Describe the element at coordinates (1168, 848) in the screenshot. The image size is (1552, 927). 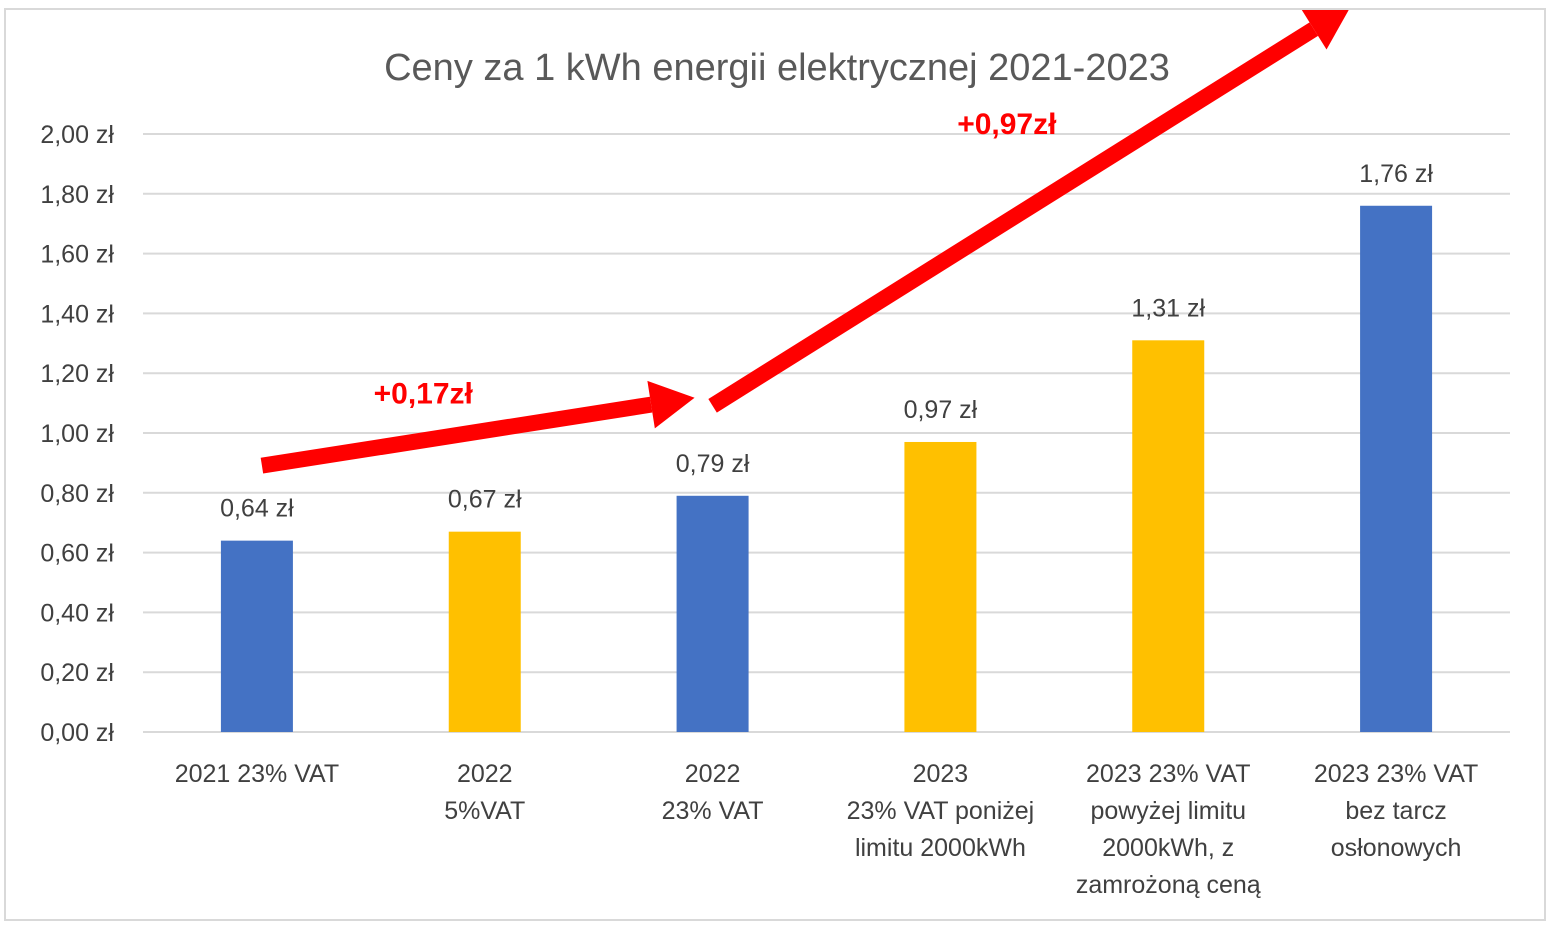
I see `category-label-line: 2000kWh, z` at that location.